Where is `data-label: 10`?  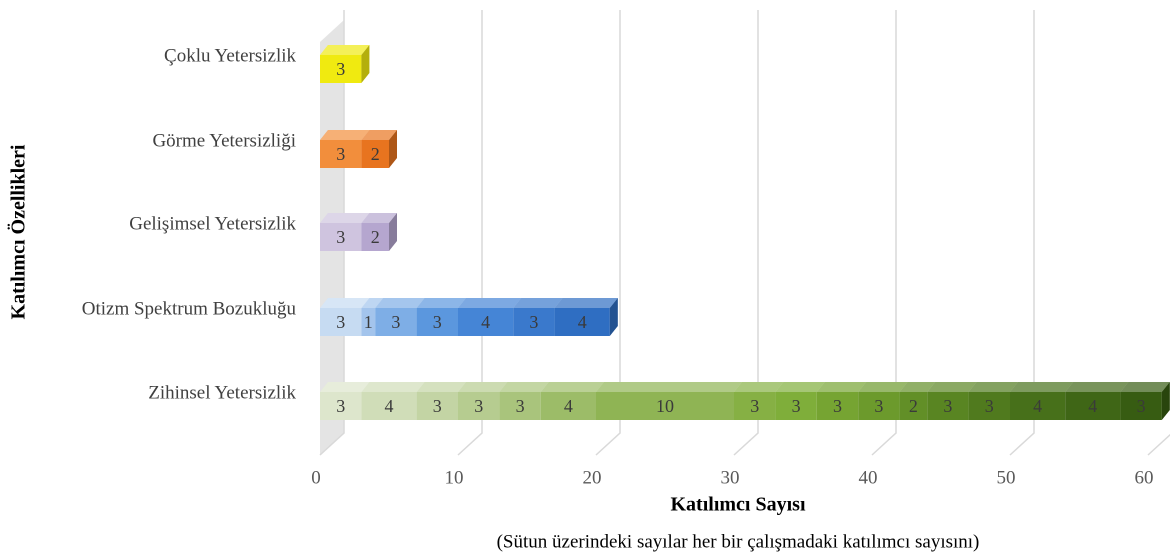 data-label: 10 is located at coordinates (665, 406).